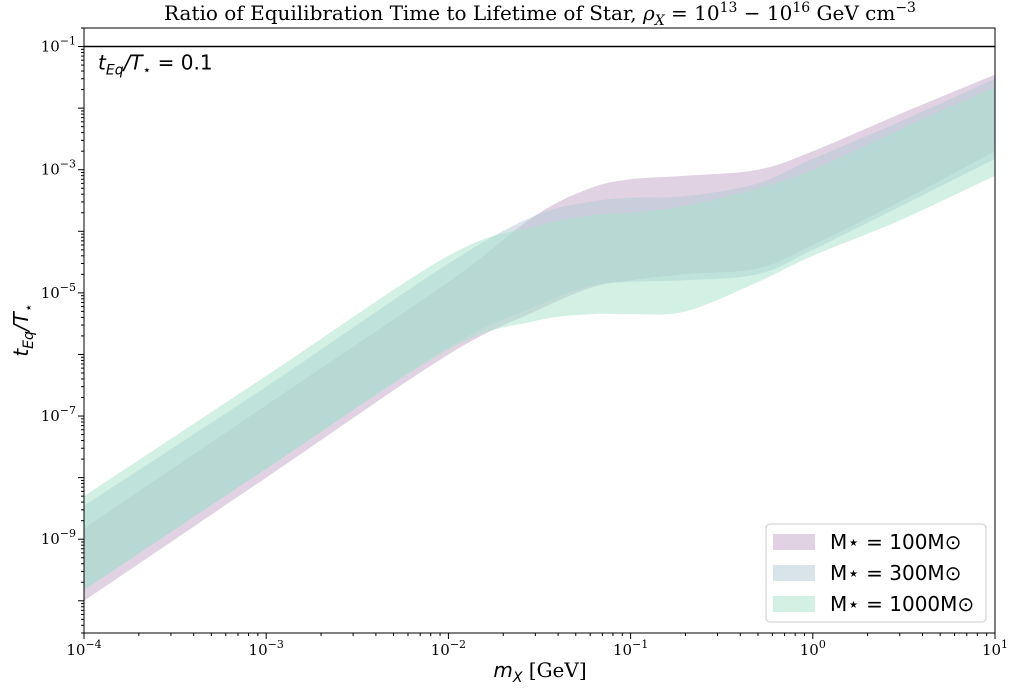  Describe the element at coordinates (630, 648) in the screenshot. I see `x-tick-label: 10⁻¹` at that location.